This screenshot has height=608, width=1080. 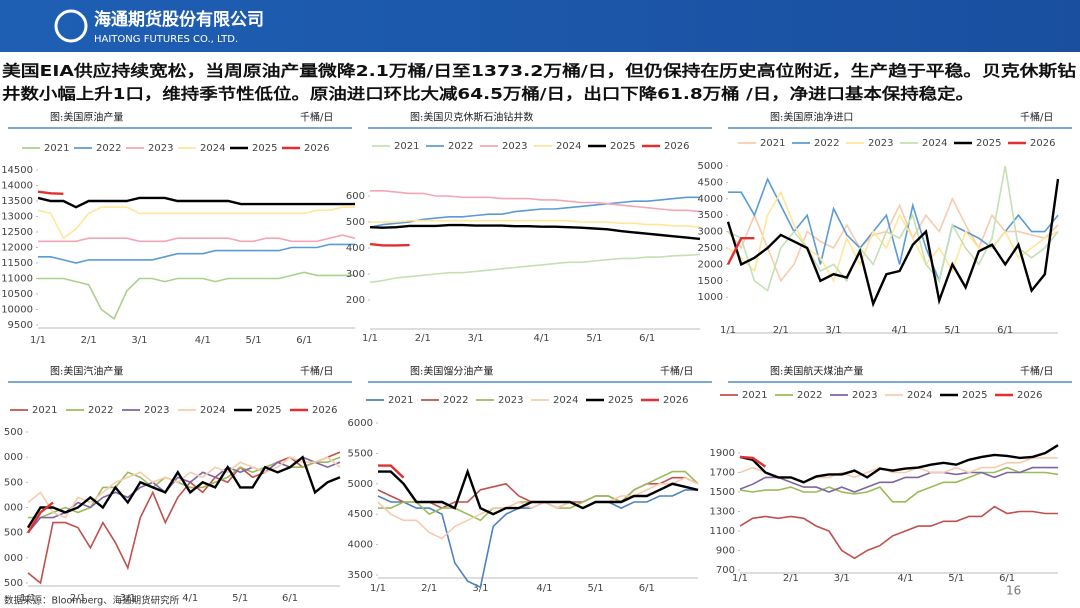 I want to click on y-tick-label: 4000, so click(x=710, y=199).